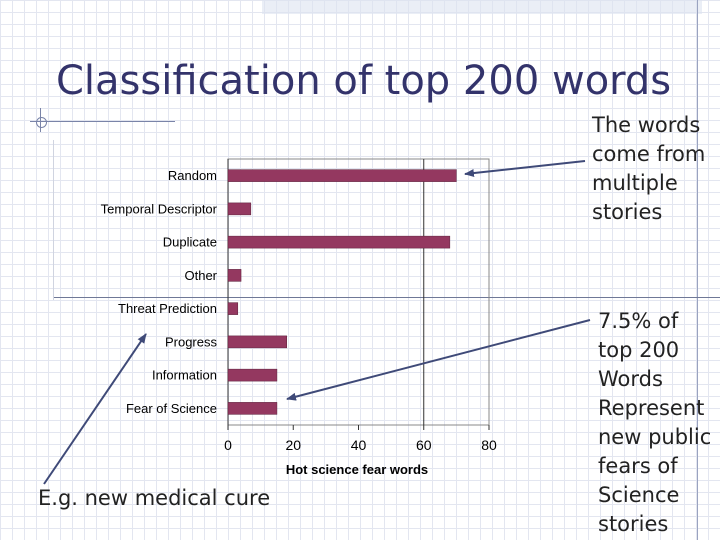  I want to click on arrow-to-fear-of-science-bar, so click(438, 360).